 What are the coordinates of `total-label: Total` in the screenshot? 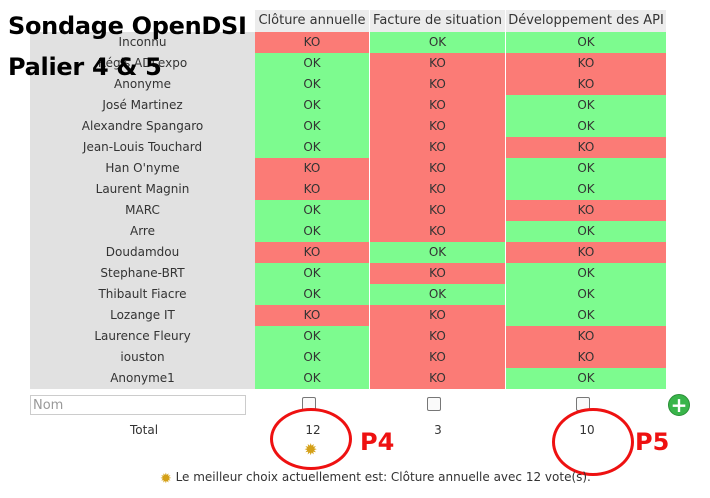 It's located at (144, 430).